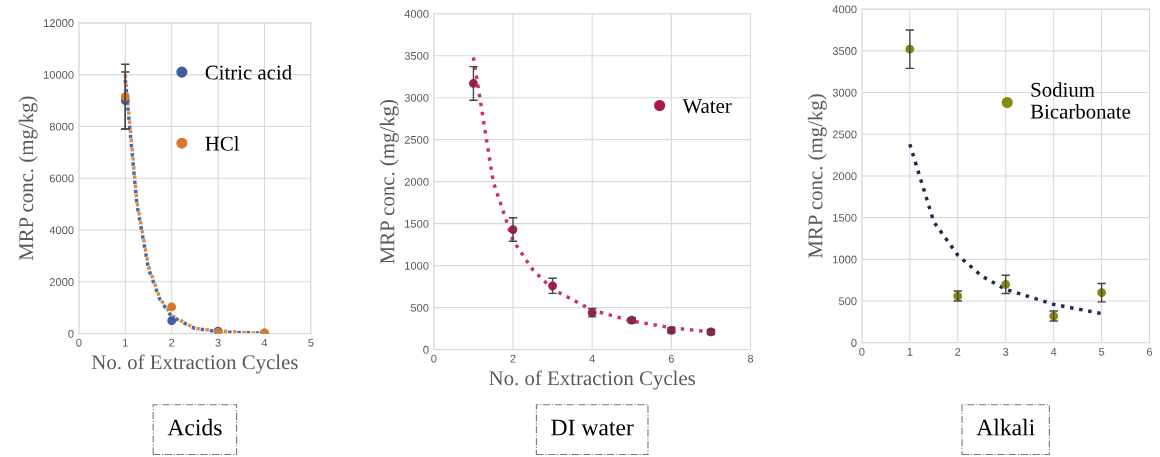 Image resolution: width=1160 pixels, height=457 pixels. Describe the element at coordinates (222, 143) in the screenshot. I see `legend-label: HCl` at that location.